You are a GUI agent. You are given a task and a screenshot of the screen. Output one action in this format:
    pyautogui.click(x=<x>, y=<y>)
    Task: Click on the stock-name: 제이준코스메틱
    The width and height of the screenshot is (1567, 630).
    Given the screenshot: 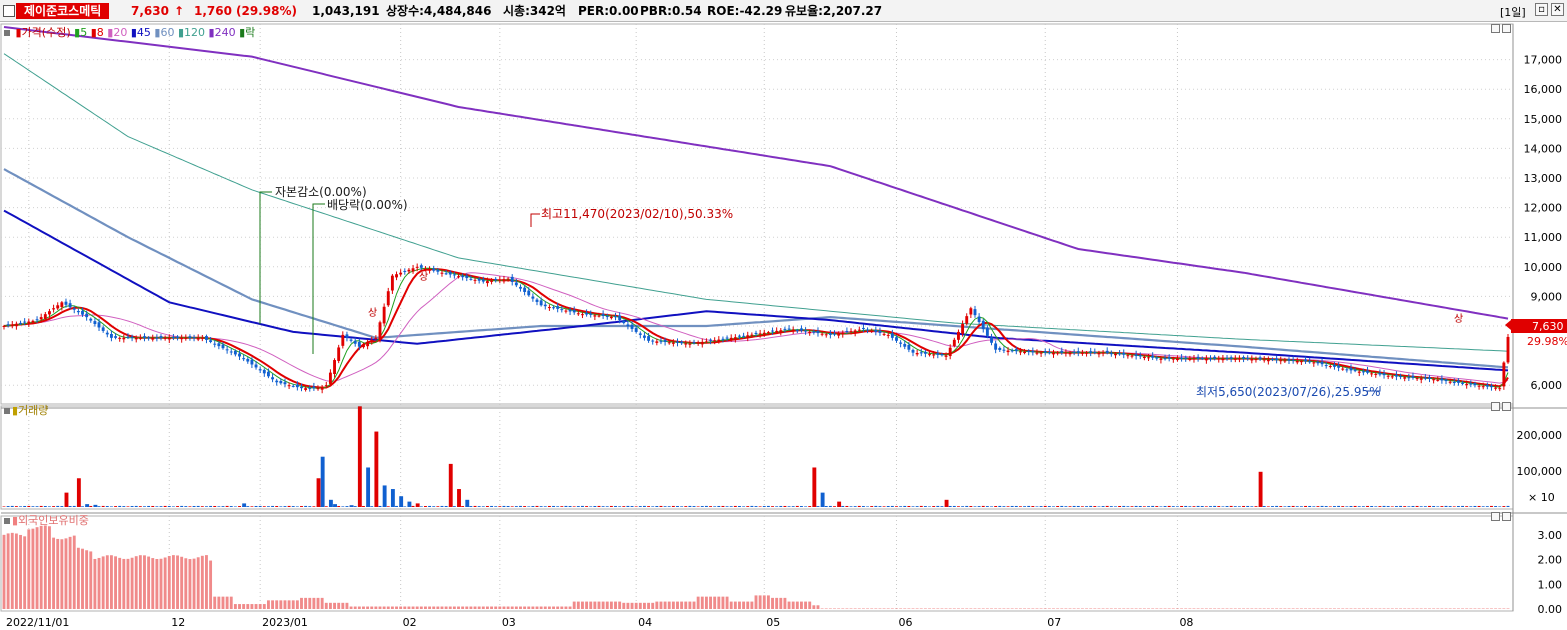 What is the action you would take?
    pyautogui.click(x=63, y=11)
    